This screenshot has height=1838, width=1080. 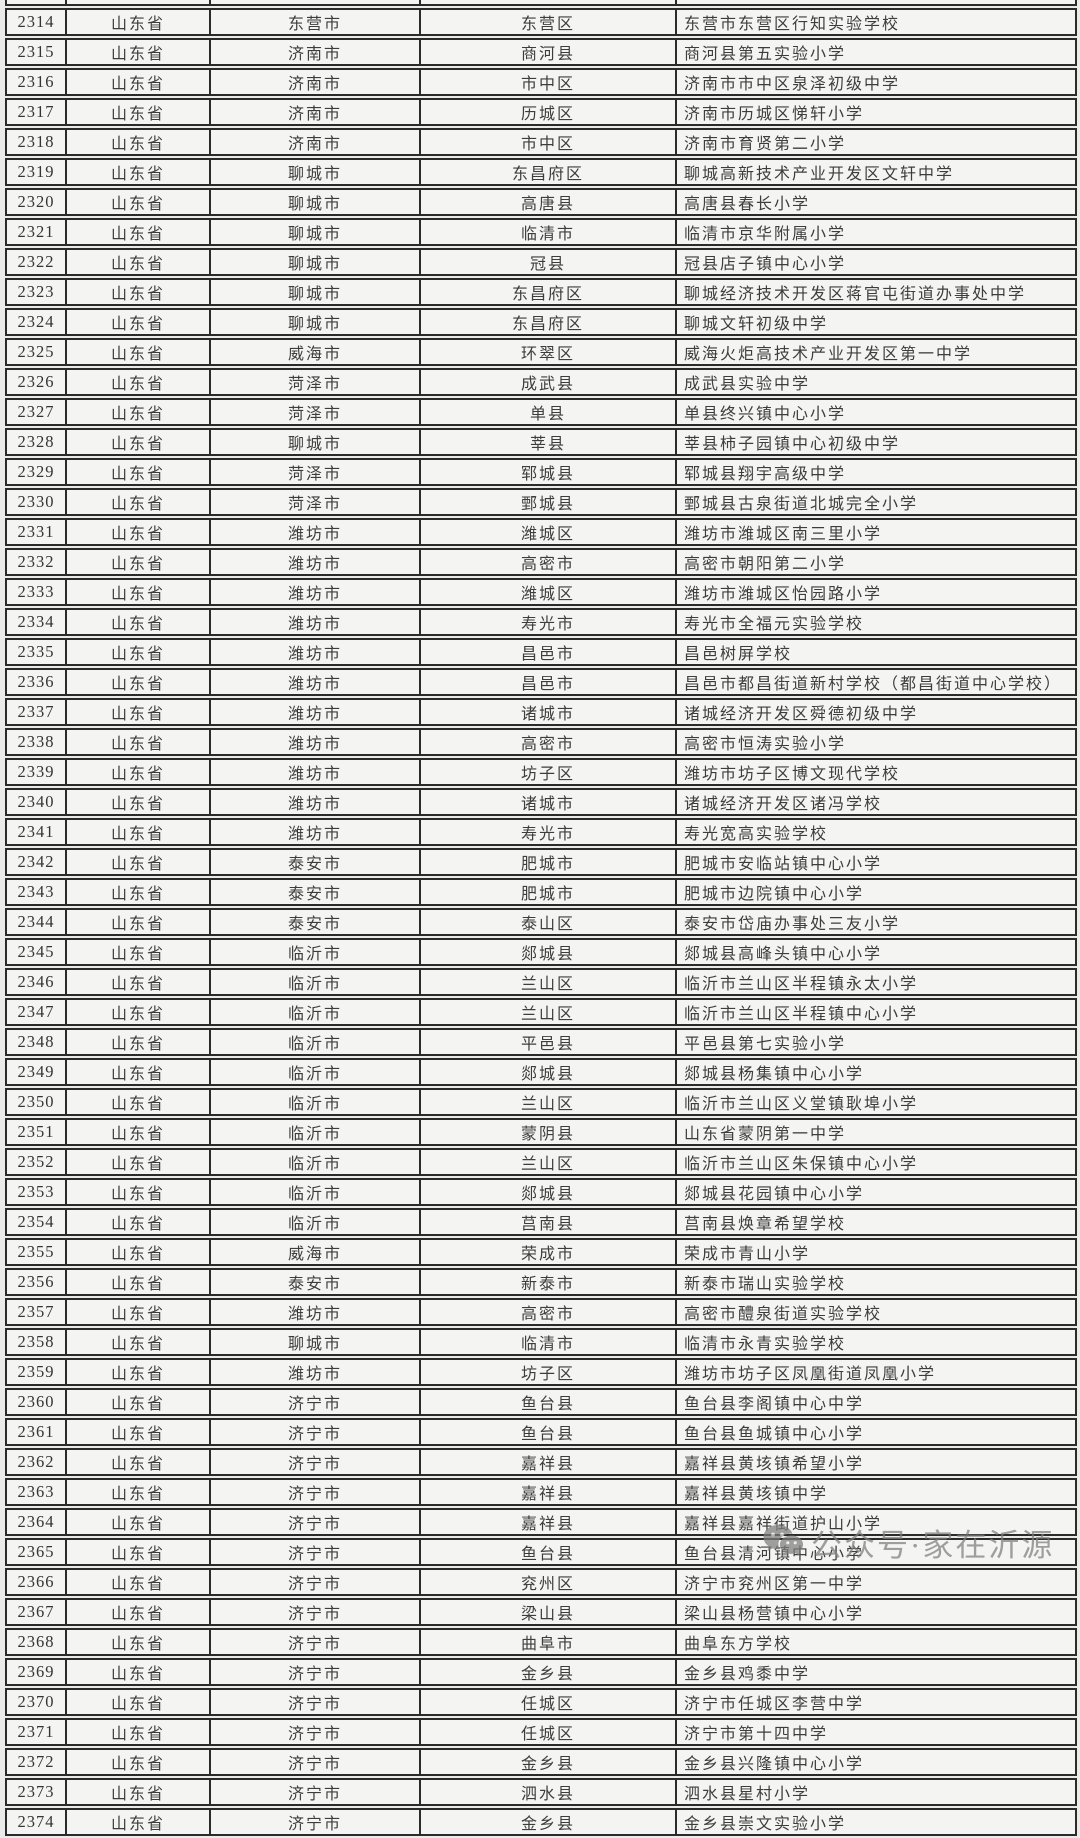 What do you see at coordinates (541, 172) in the screenshot?
I see `table-row: 2319 山东省 聊城市 东昌府区 聊城高新技术产业开发区文轩中学` at bounding box center [541, 172].